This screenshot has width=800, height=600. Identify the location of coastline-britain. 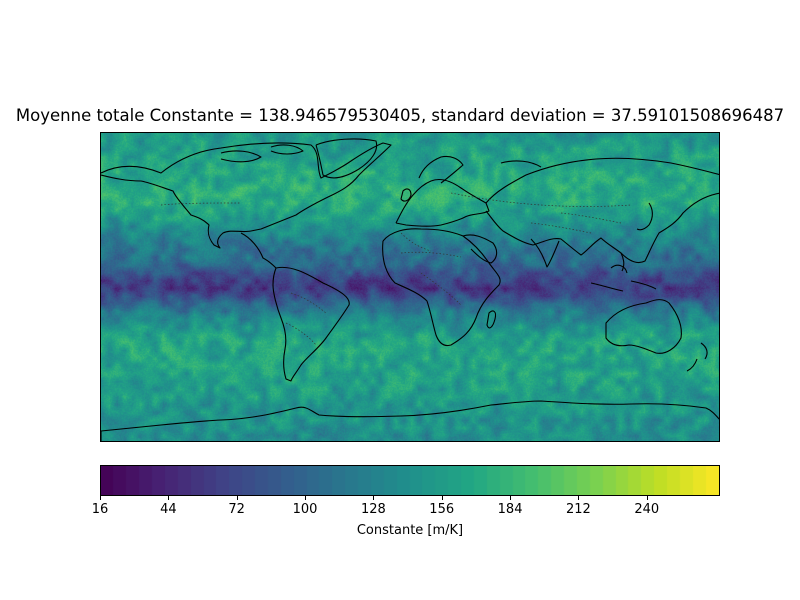
(406, 195).